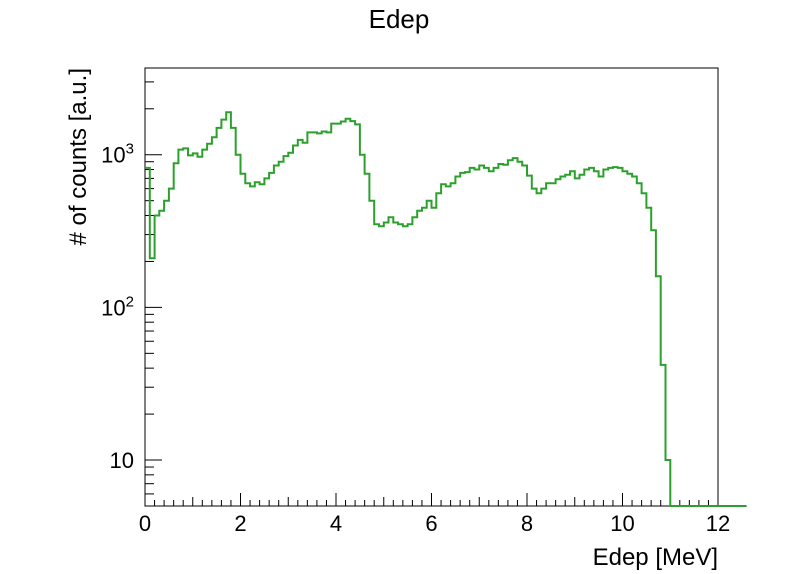 The image size is (798, 574). I want to click on y-axis-label: # of counts [a.u.], so click(78, 156).